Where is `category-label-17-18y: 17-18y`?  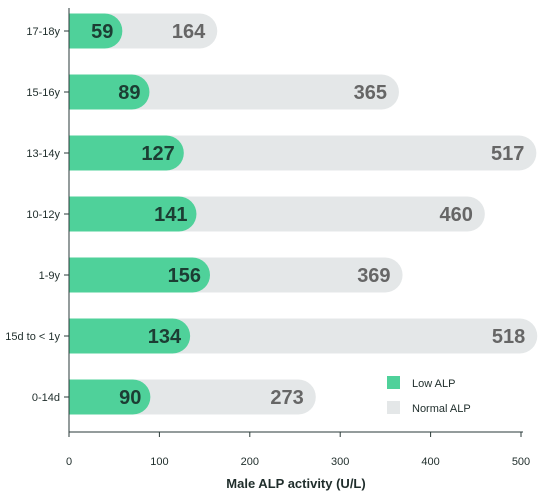 category-label-17-18y: 17-18y is located at coordinates (43, 32).